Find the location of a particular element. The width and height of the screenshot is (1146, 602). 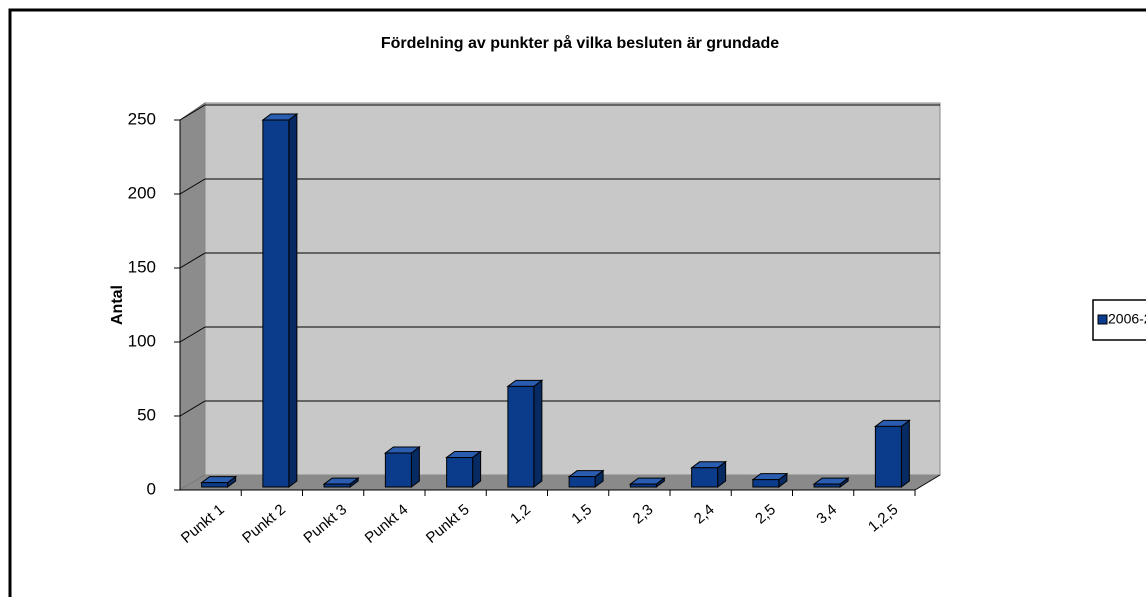

floor-edge is located at coordinates (927, 482).